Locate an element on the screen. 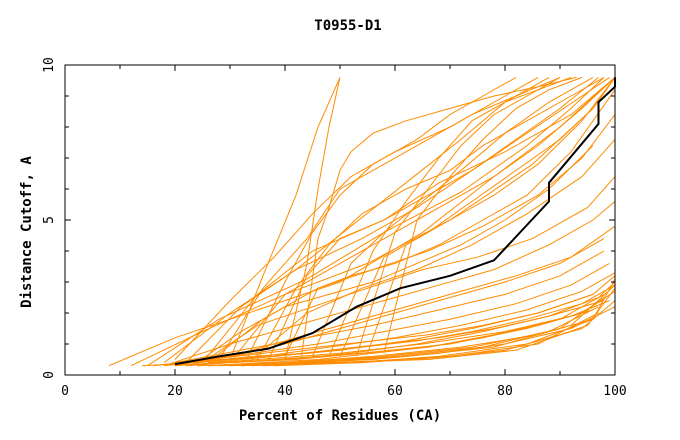  x-tick-label: 60 is located at coordinates (395, 391).